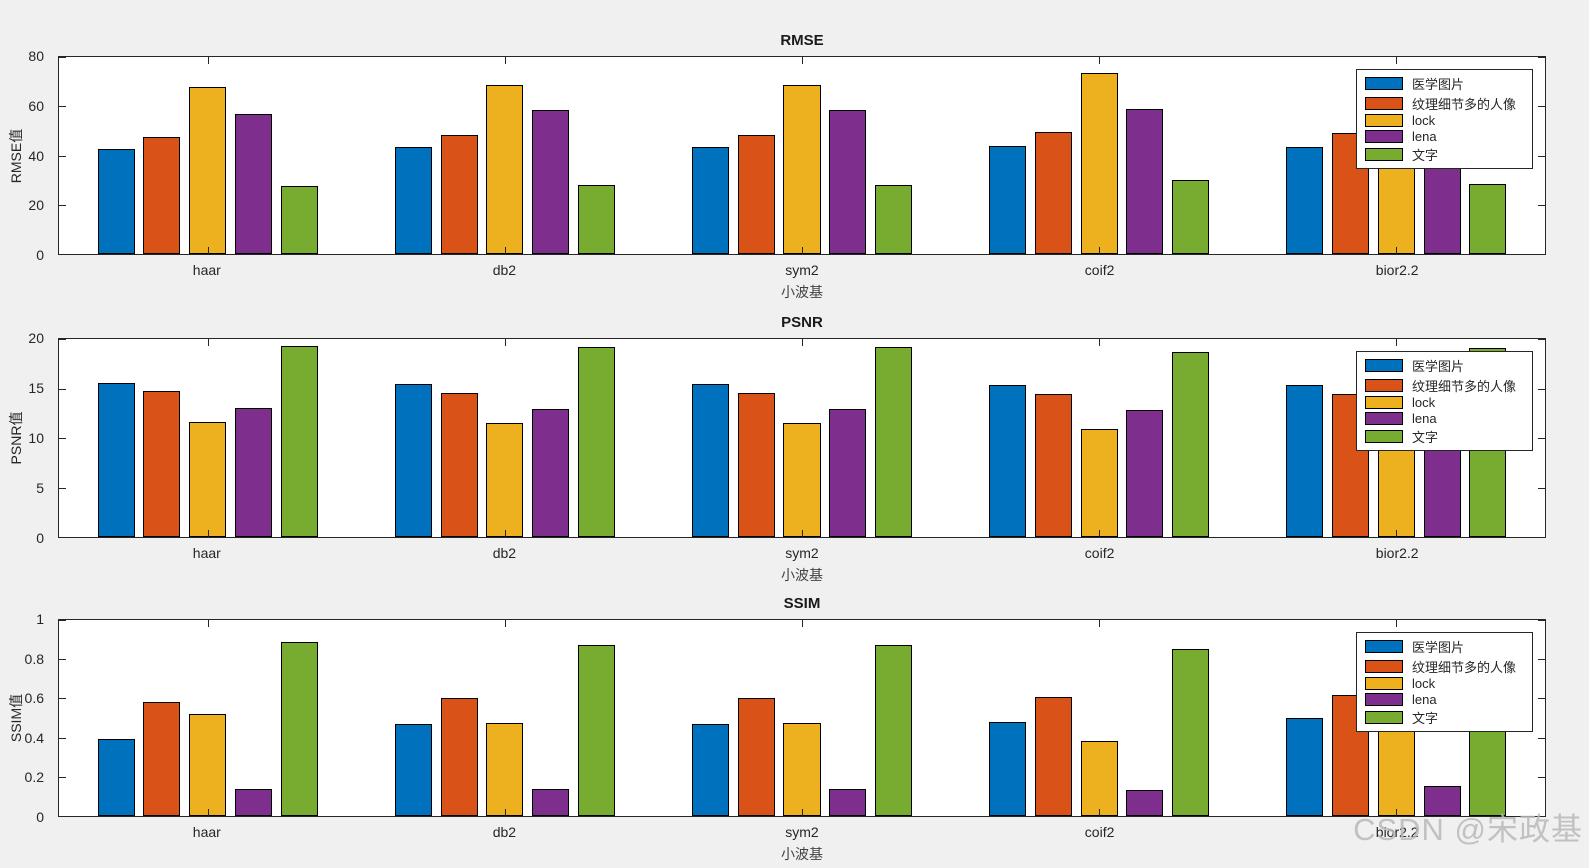  What do you see at coordinates (1446, 136) in the screenshot?
I see `legend-item: lena` at bounding box center [1446, 136].